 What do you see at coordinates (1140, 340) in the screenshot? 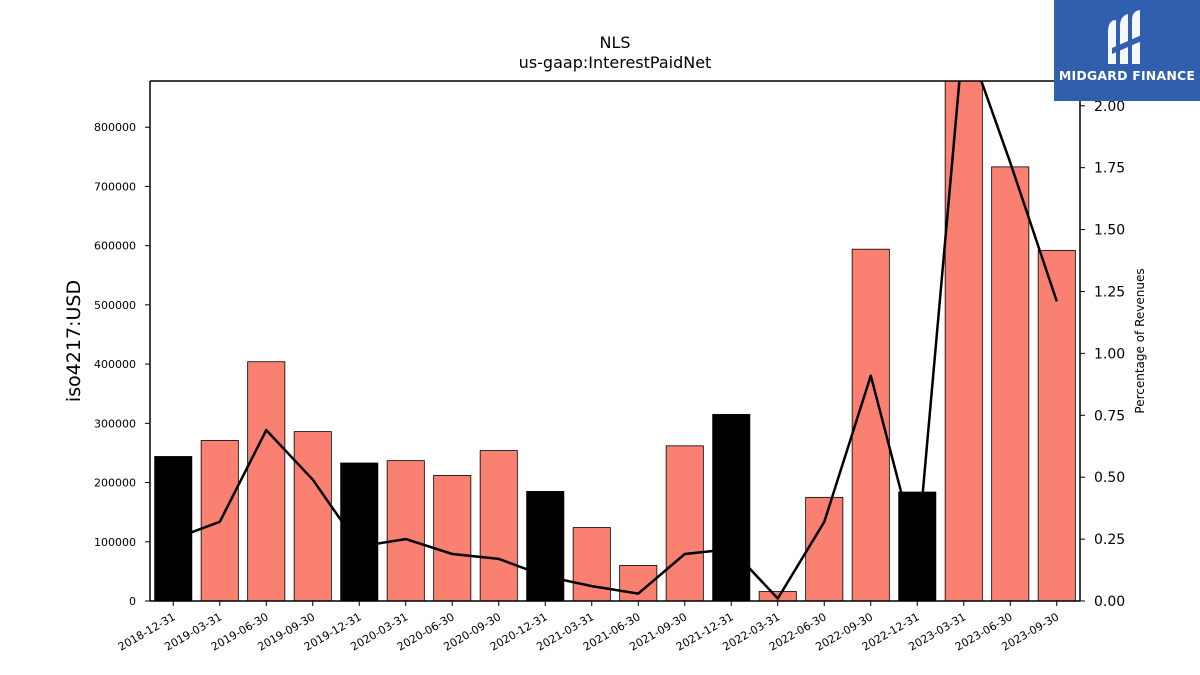
I see `y2-axis-label: Percentage of Revenues` at bounding box center [1140, 340].